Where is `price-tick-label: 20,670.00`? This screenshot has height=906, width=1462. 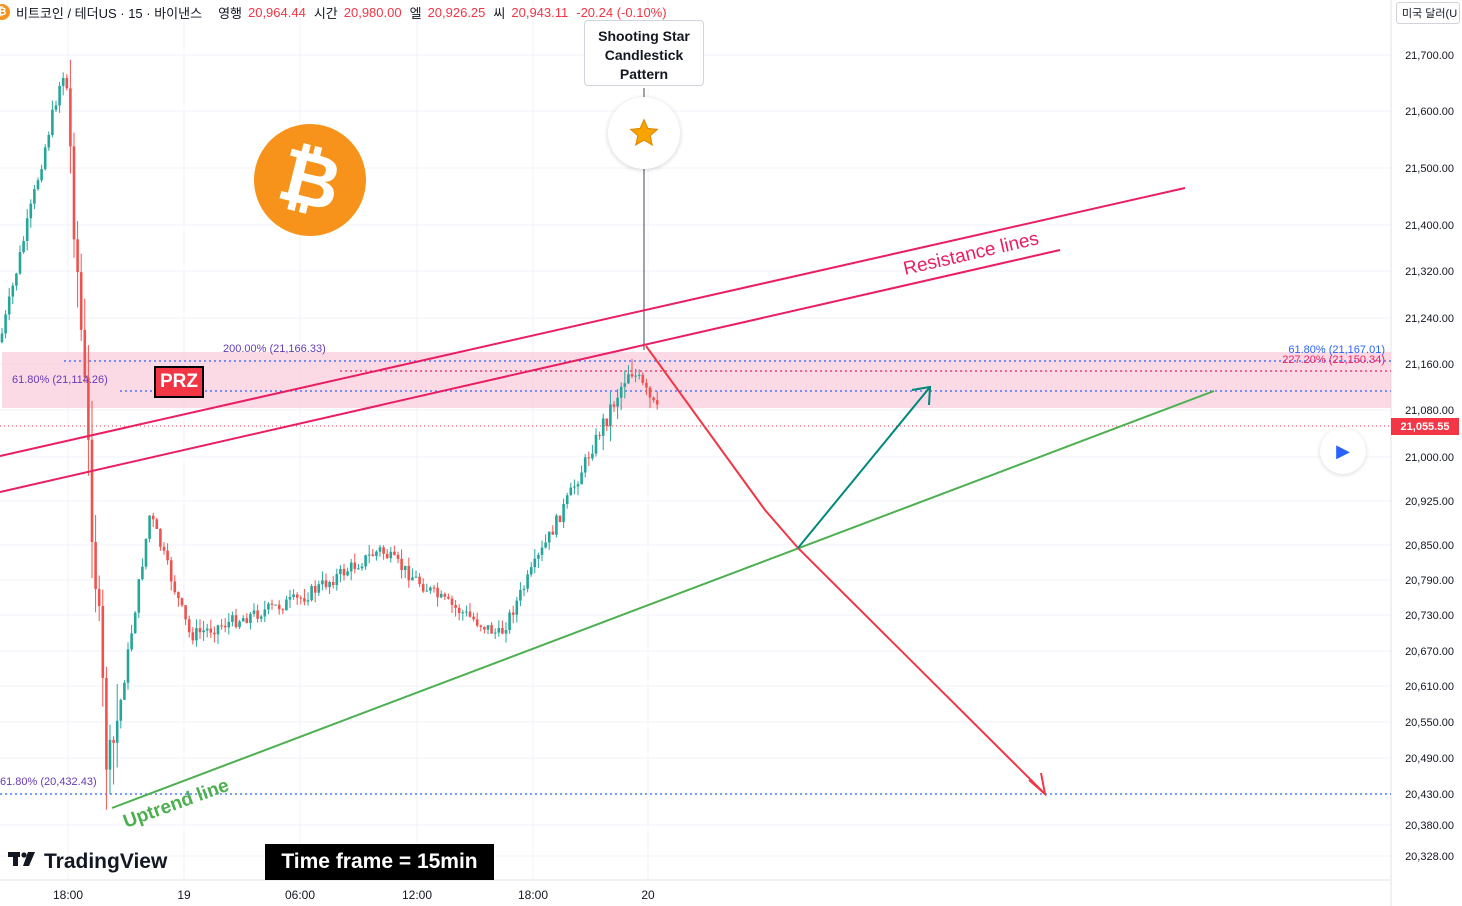
price-tick-label: 20,670.00 is located at coordinates (1429, 652).